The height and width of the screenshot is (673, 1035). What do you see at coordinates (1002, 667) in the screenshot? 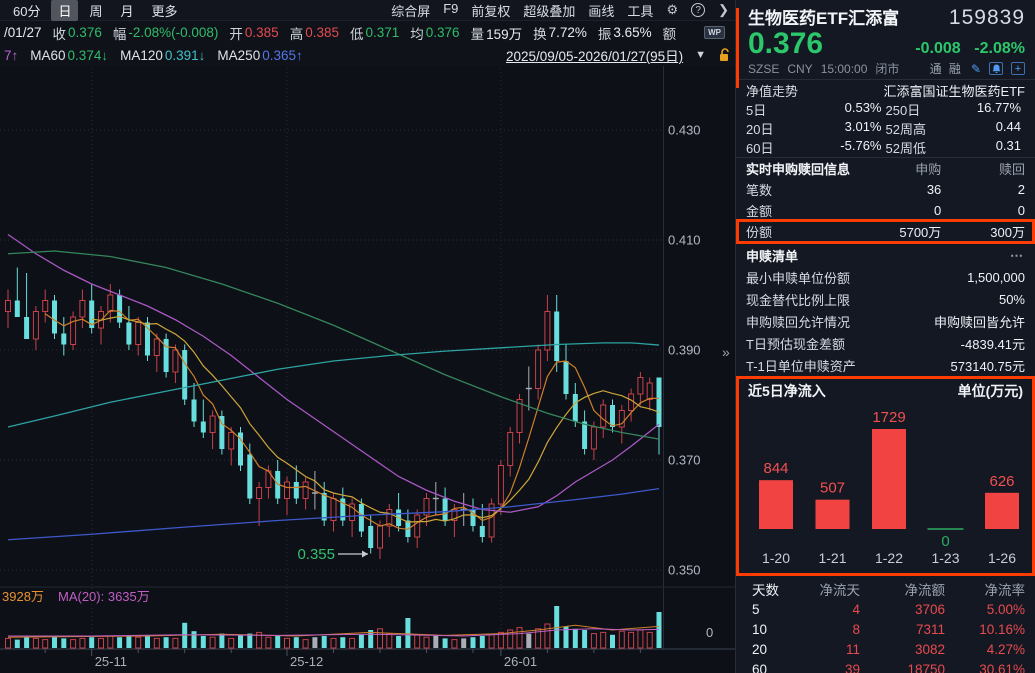
I see `stats-value: 30.61%` at bounding box center [1002, 667].